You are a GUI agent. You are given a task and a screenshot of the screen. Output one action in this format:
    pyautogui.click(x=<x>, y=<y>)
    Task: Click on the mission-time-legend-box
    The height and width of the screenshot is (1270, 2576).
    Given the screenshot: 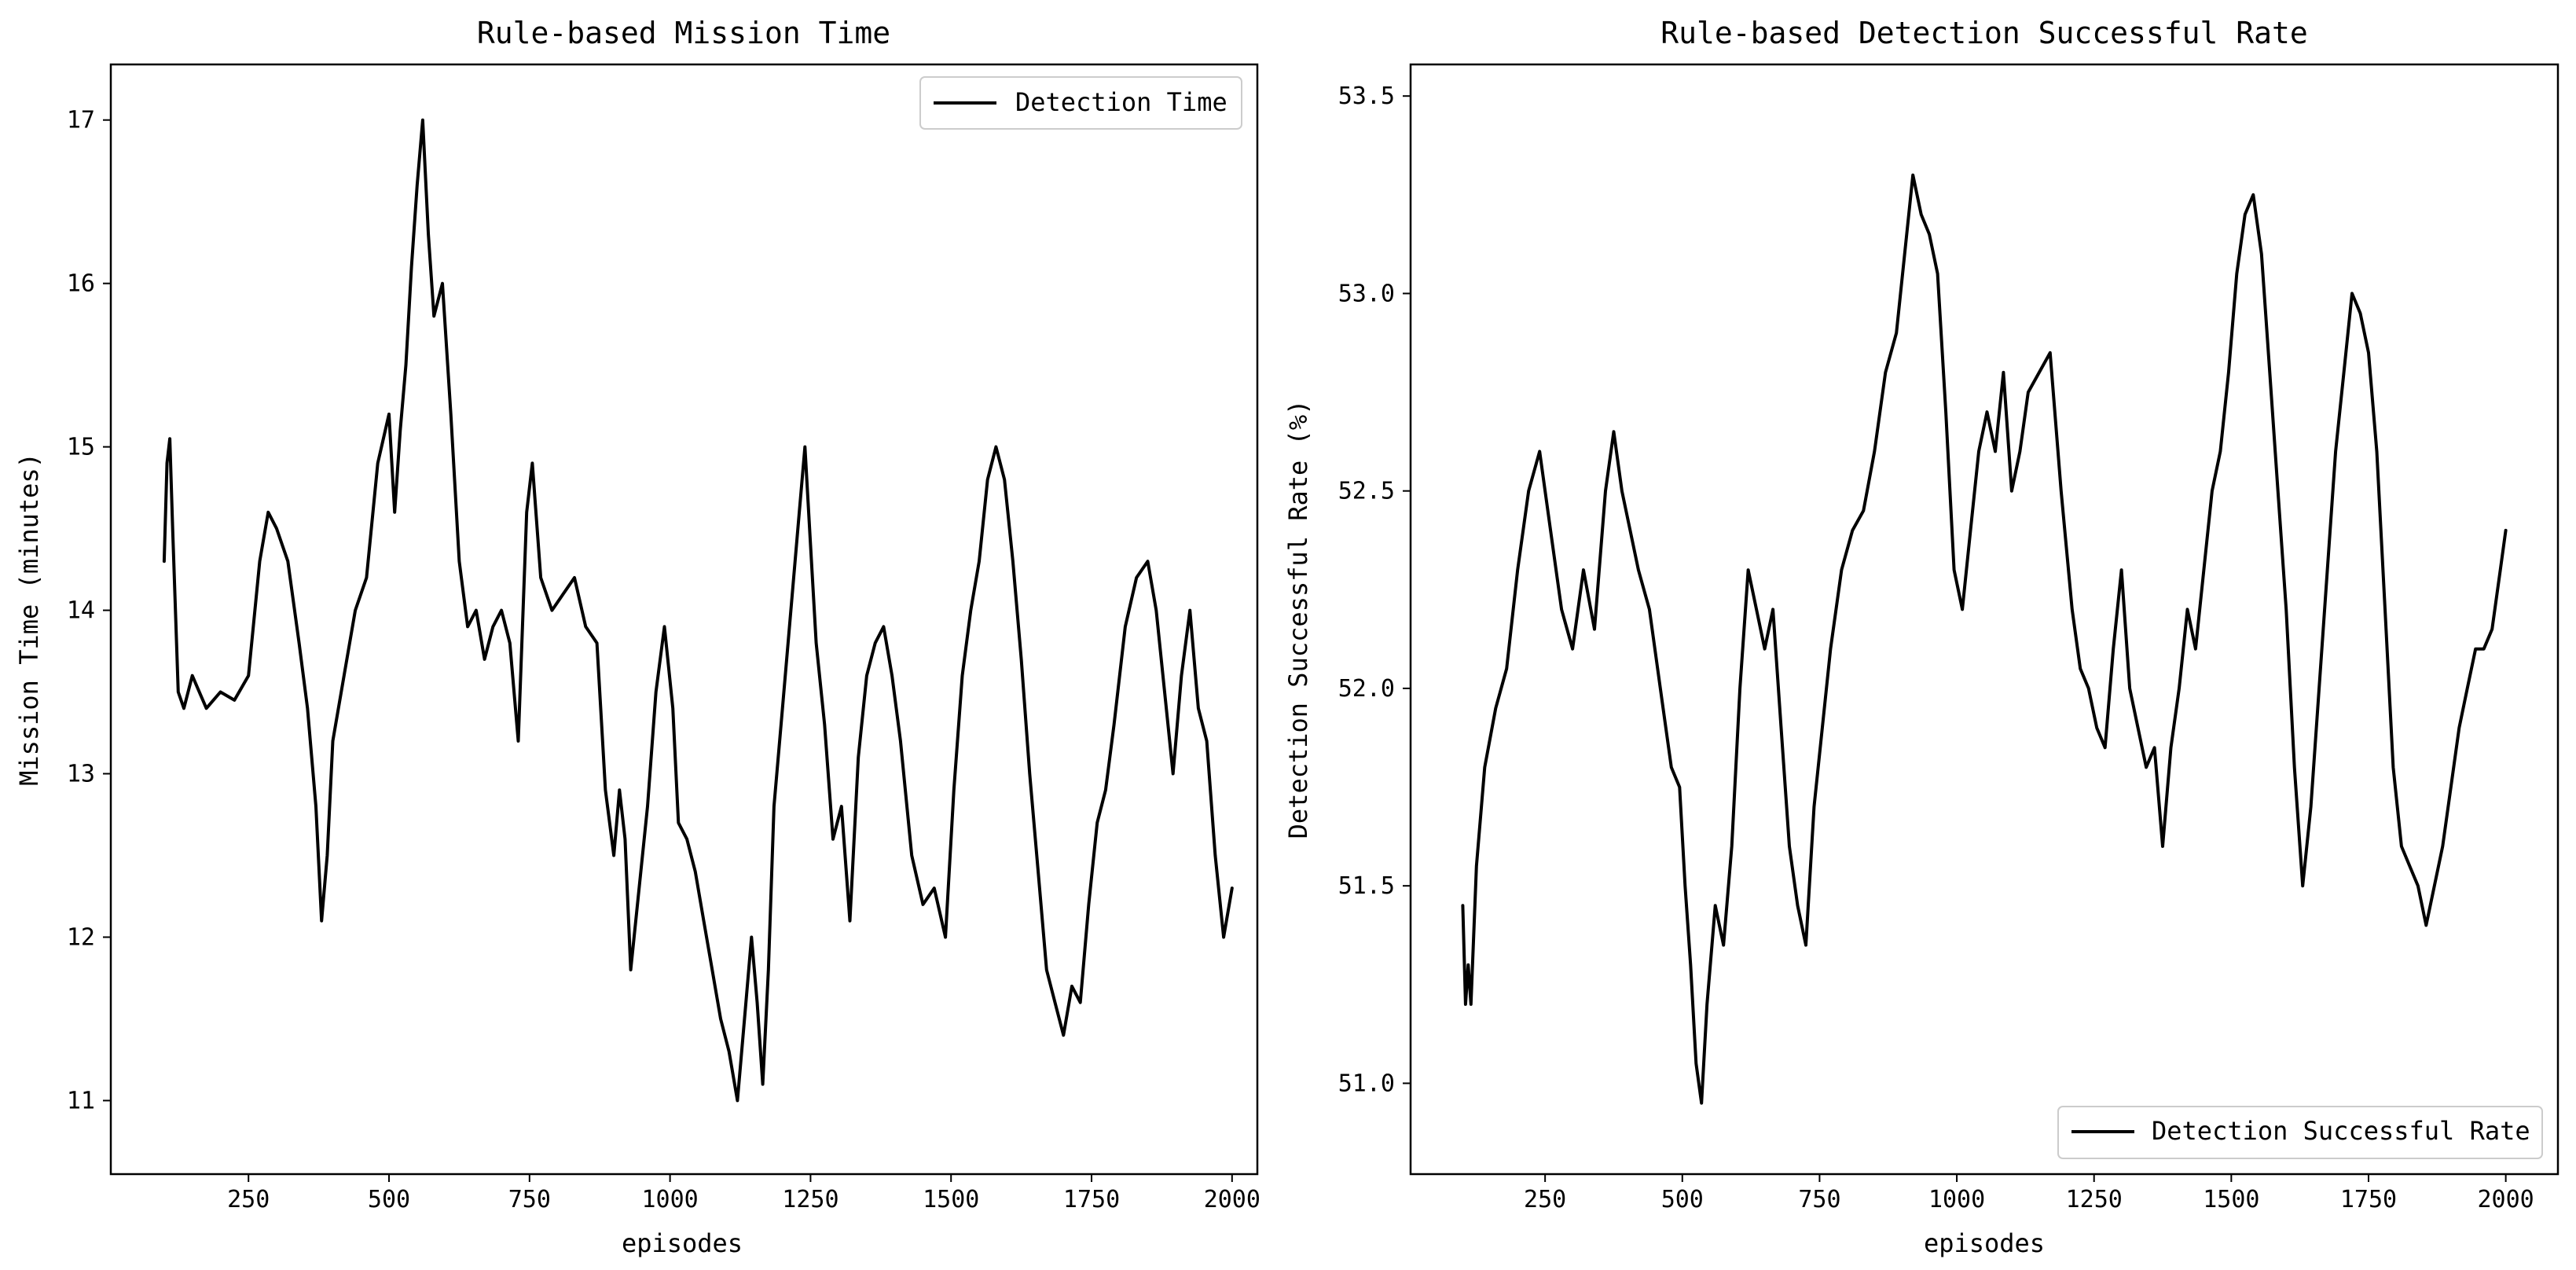 What is the action you would take?
    pyautogui.click(x=1080, y=103)
    